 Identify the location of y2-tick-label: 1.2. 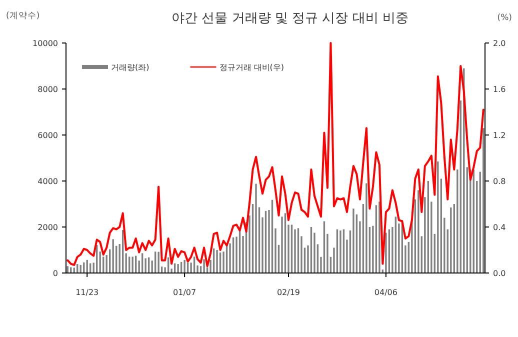
(499, 135).